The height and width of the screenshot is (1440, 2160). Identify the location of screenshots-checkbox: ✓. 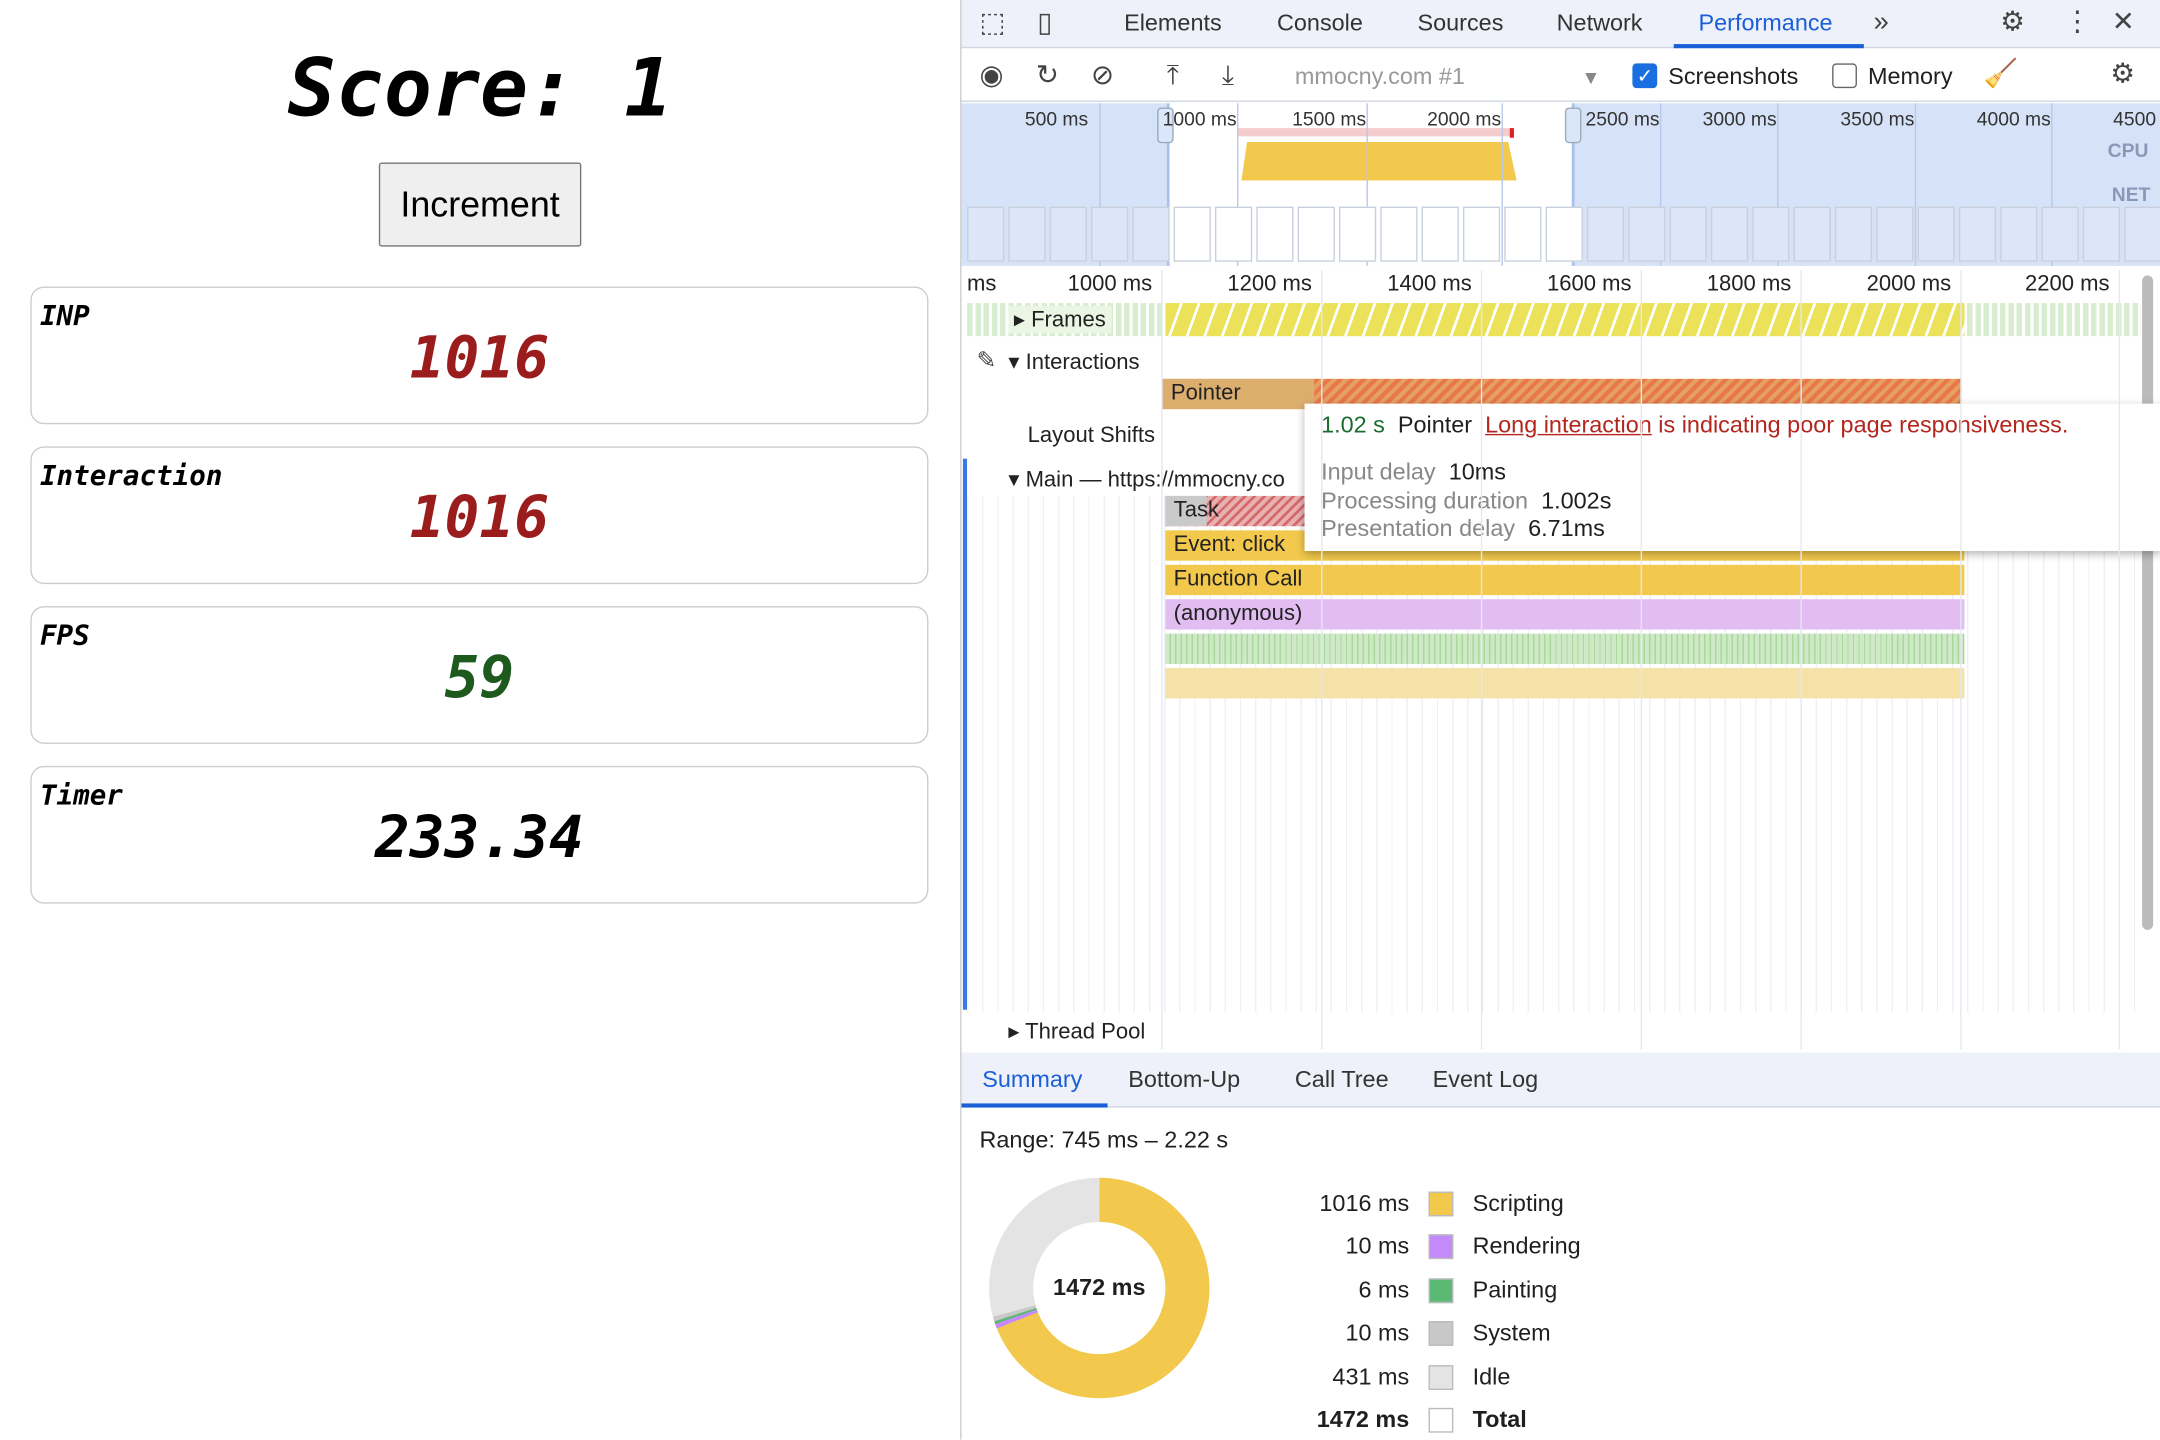
(1645, 76).